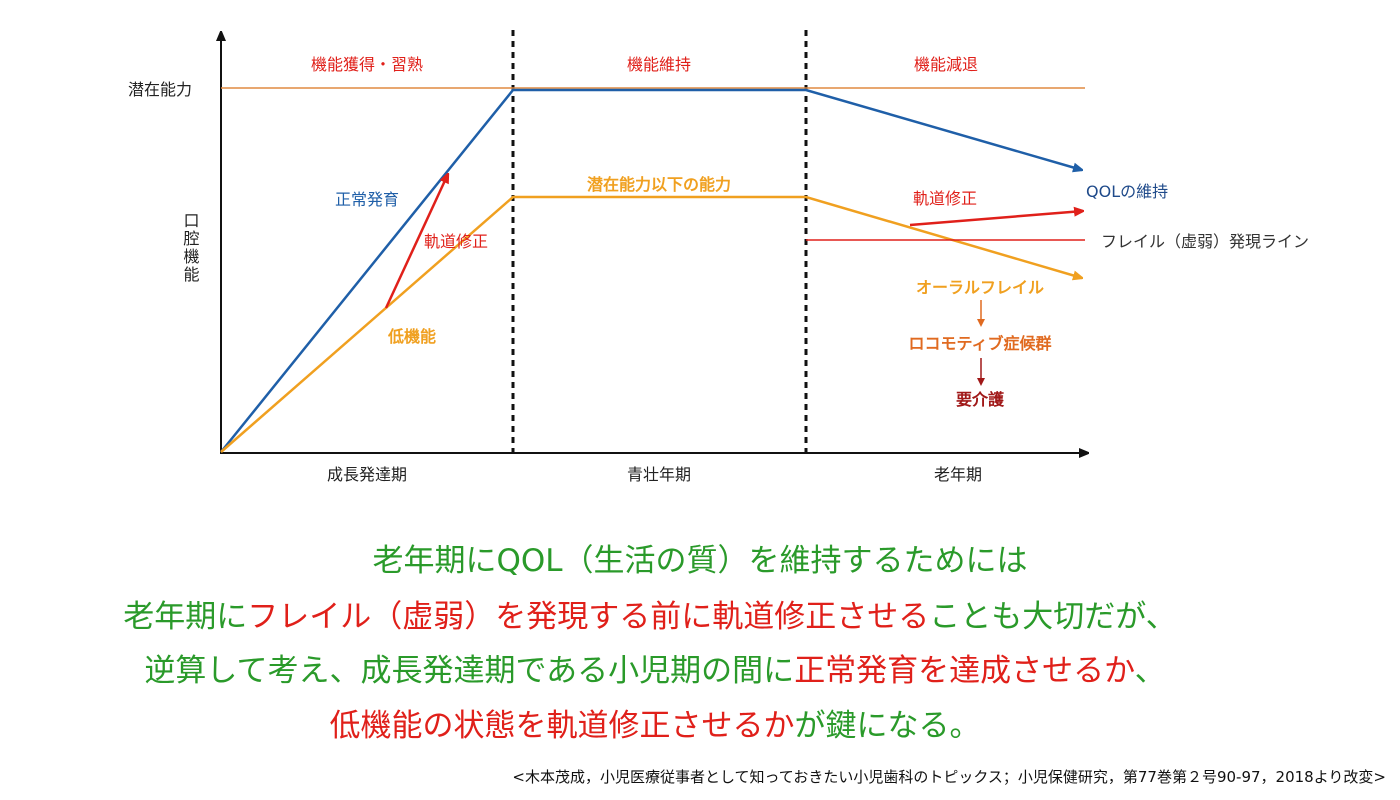 This screenshot has width=1400, height=800. Describe the element at coordinates (996, 219) in the screenshot. I see `course-correction-arrow-elderly` at that location.